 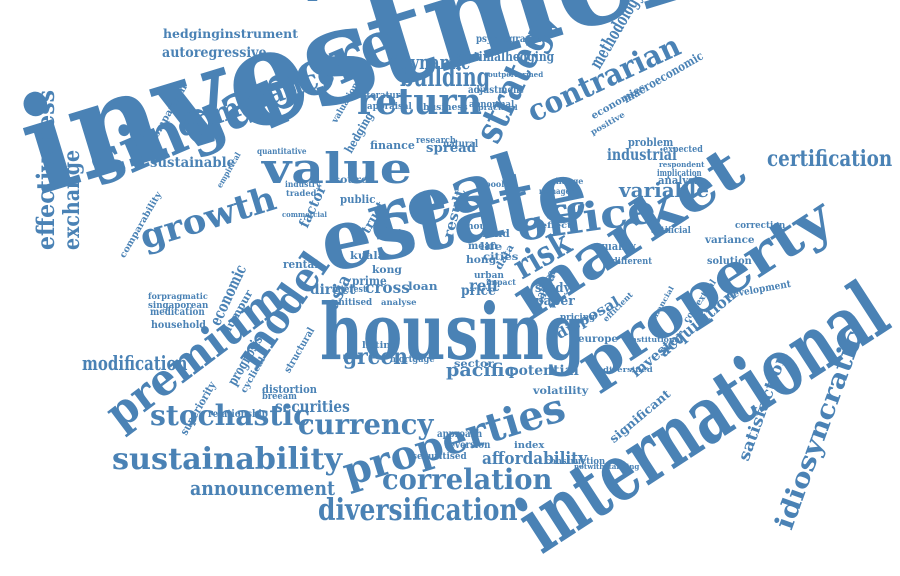 I want to click on word-manager: manager, so click(x=556, y=191).